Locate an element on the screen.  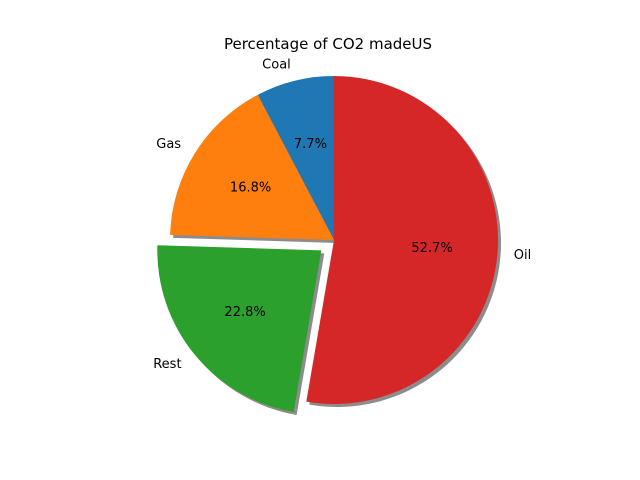
category-label-rest: Rest is located at coordinates (167, 364).